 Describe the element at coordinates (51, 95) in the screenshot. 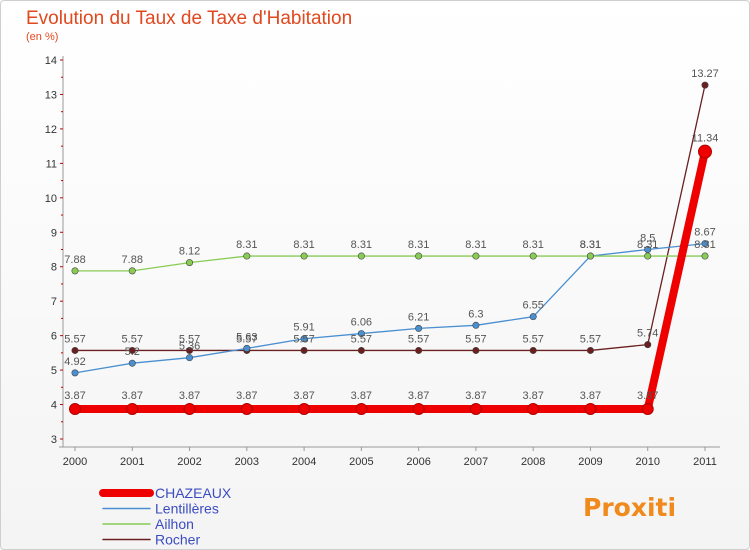

I see `y-tick-label: 13` at that location.